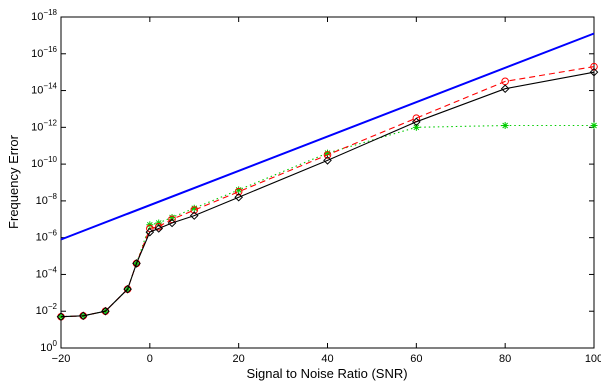  I want to click on x-tick-label: −20, so click(61, 359).